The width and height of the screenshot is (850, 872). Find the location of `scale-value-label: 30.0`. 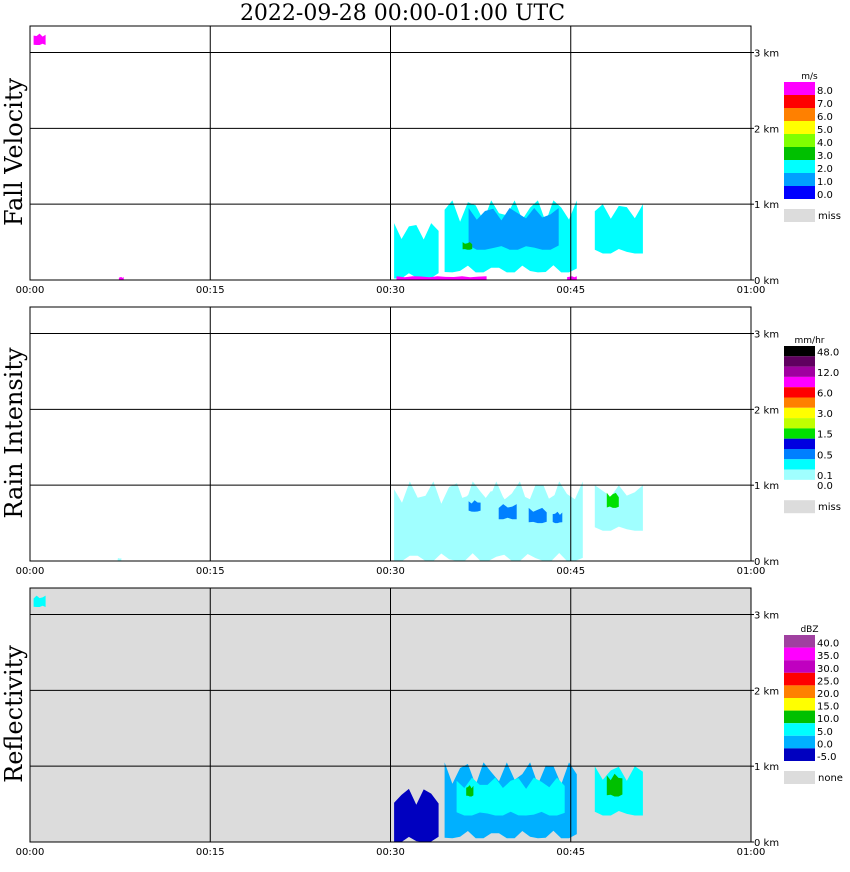

scale-value-label: 30.0 is located at coordinates (828, 669).